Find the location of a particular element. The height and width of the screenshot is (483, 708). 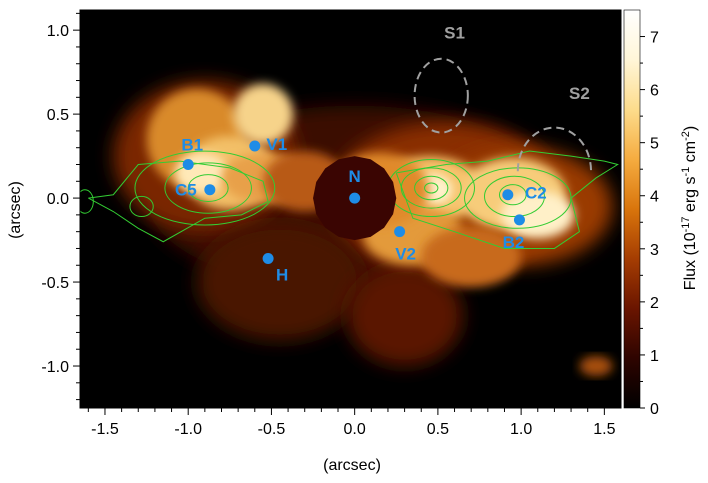

y-tick-label-3: 0.5 is located at coordinates (58, 115).